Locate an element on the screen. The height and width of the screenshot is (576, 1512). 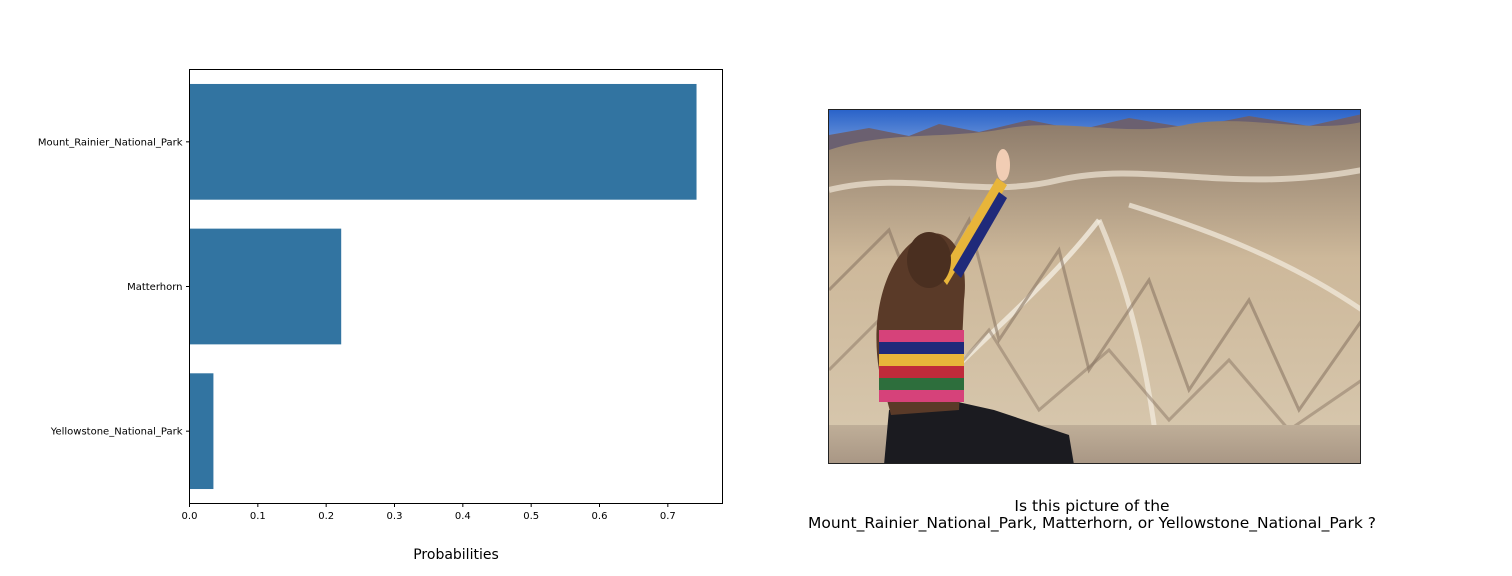
x-tick-label: 0.2 is located at coordinates (326, 516).